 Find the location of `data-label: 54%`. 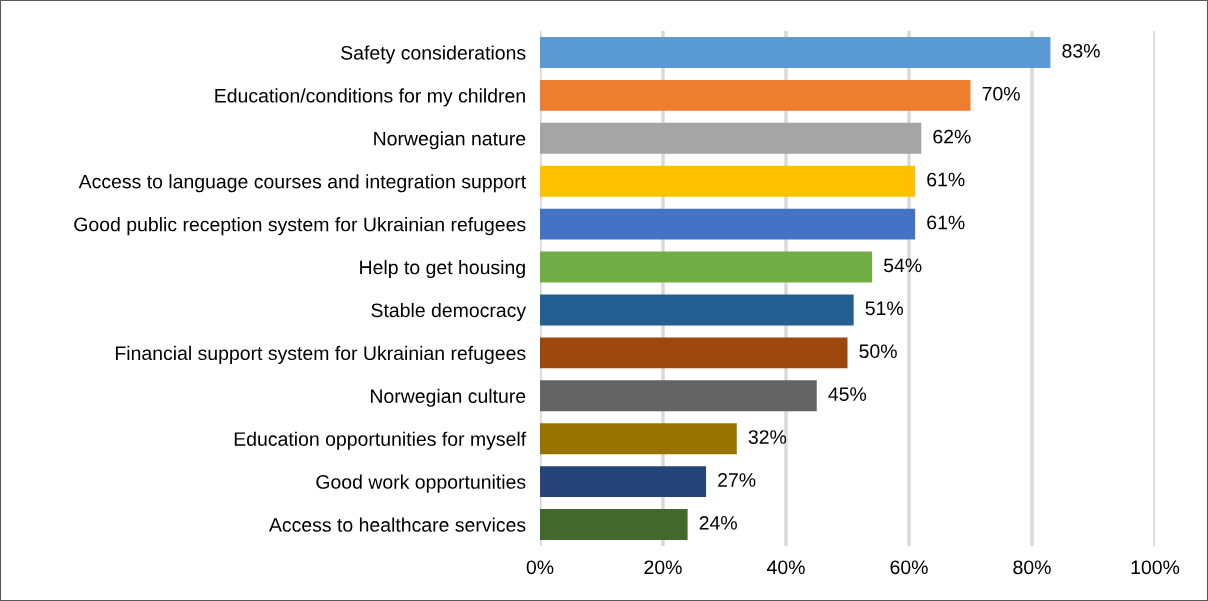

data-label: 54% is located at coordinates (902, 265).